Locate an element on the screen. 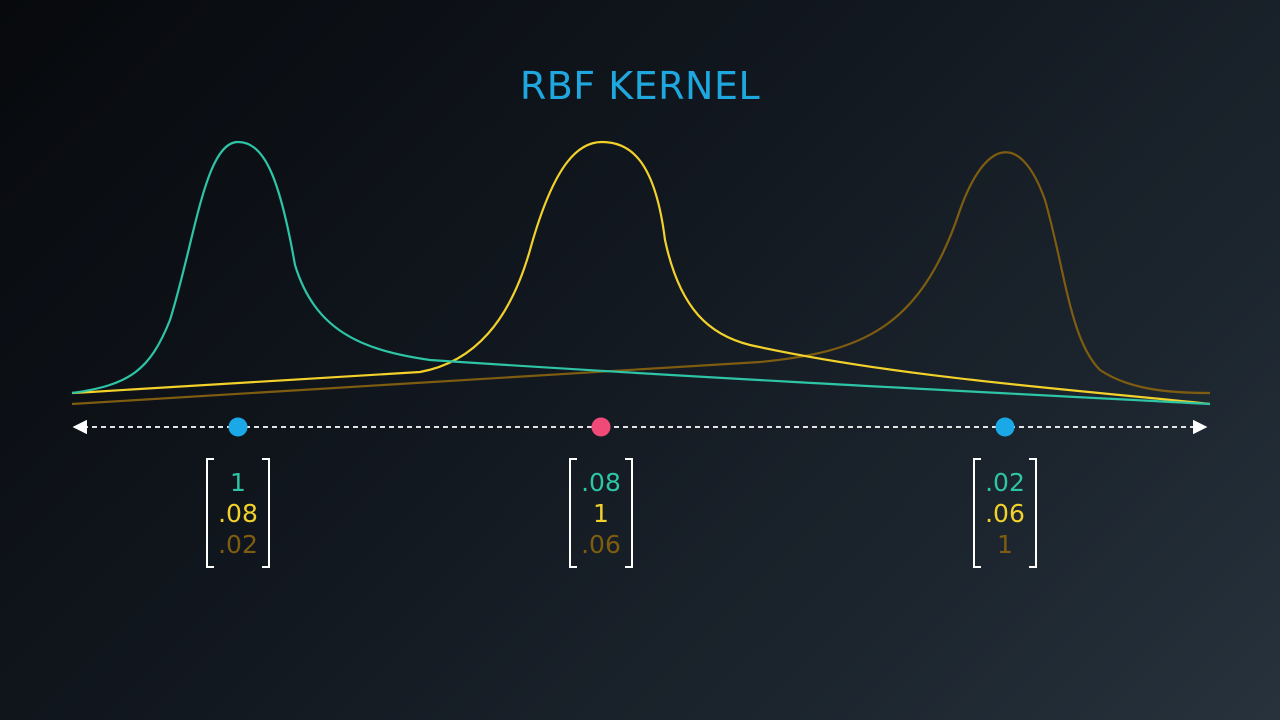  feature-vector-3: .02 .06 1 is located at coordinates (1005, 513).